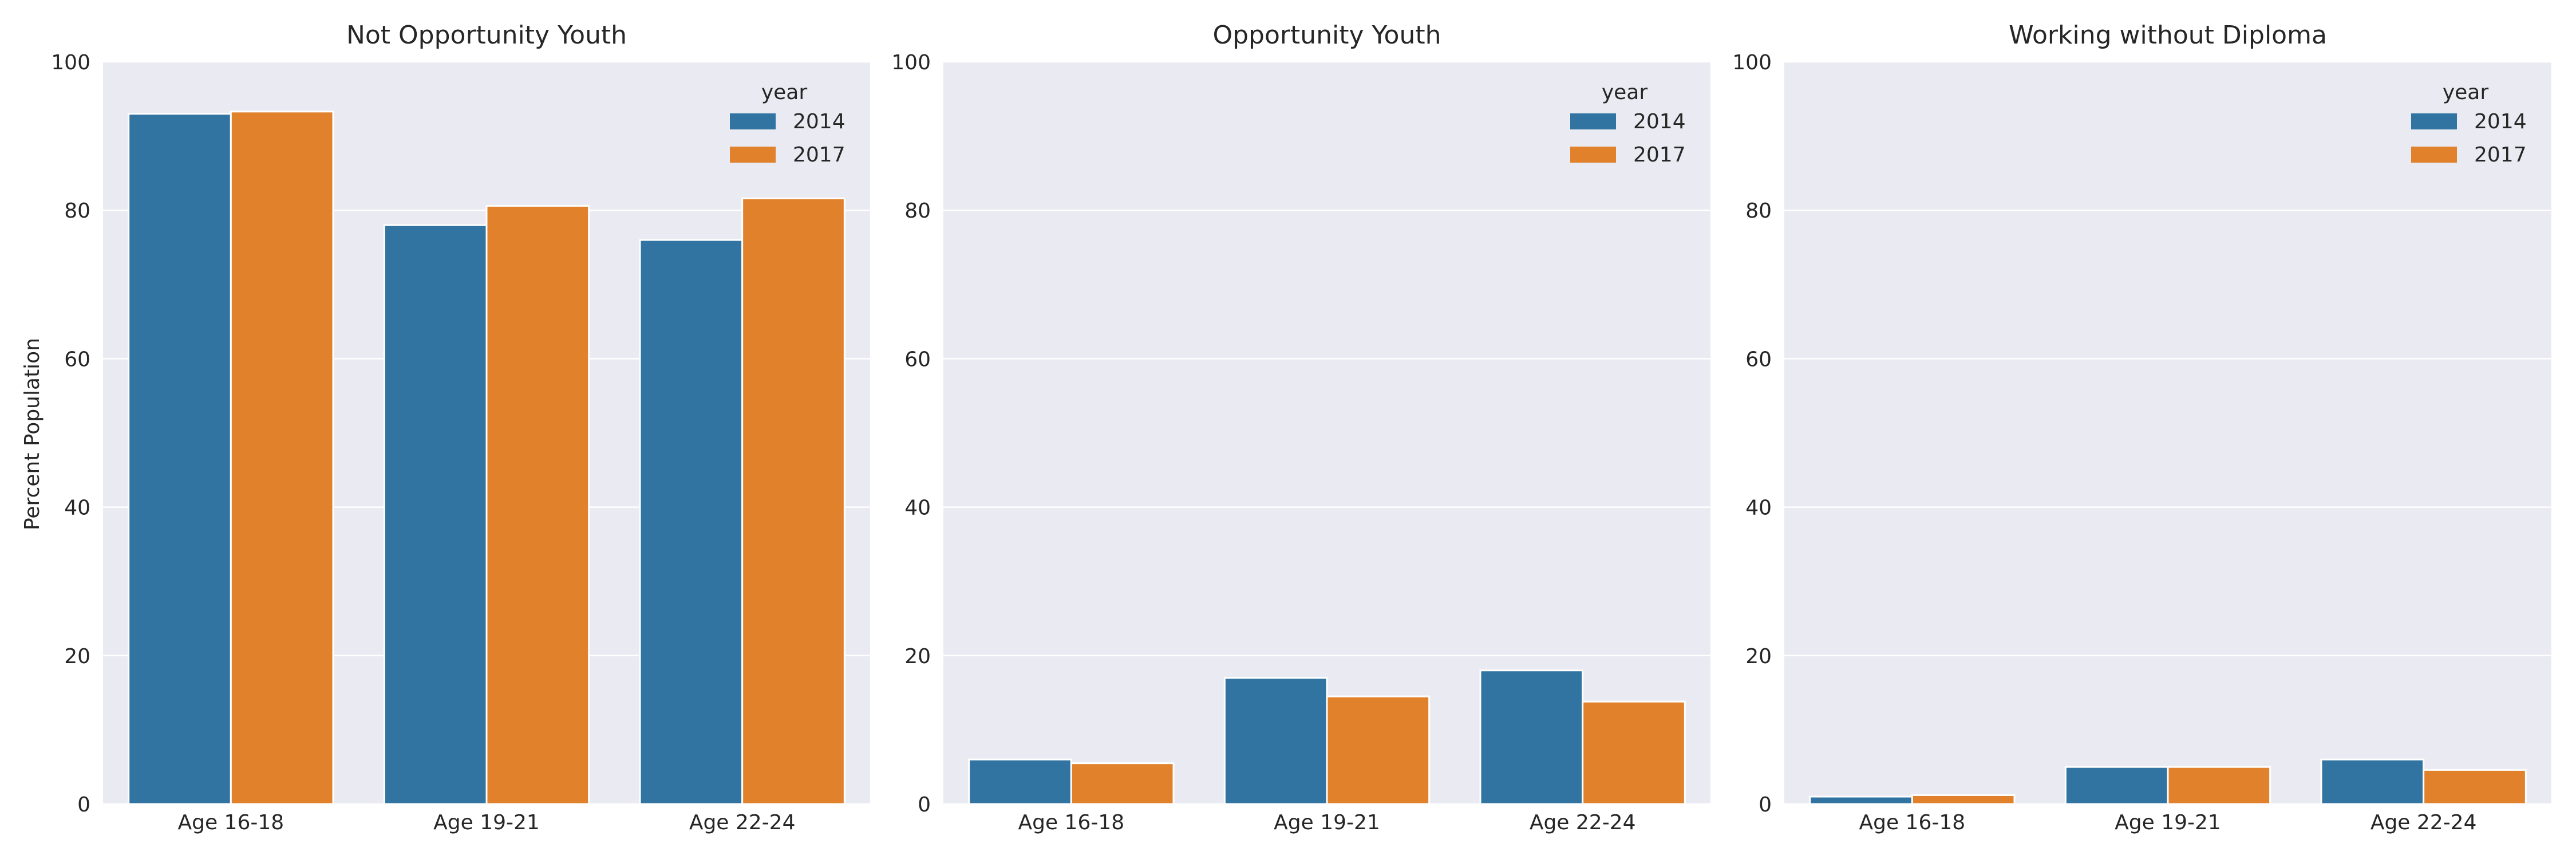 Image resolution: width=2576 pixels, height=859 pixels. Describe the element at coordinates (486, 35) in the screenshot. I see `chart-title: Not Opportunity Youth` at that location.